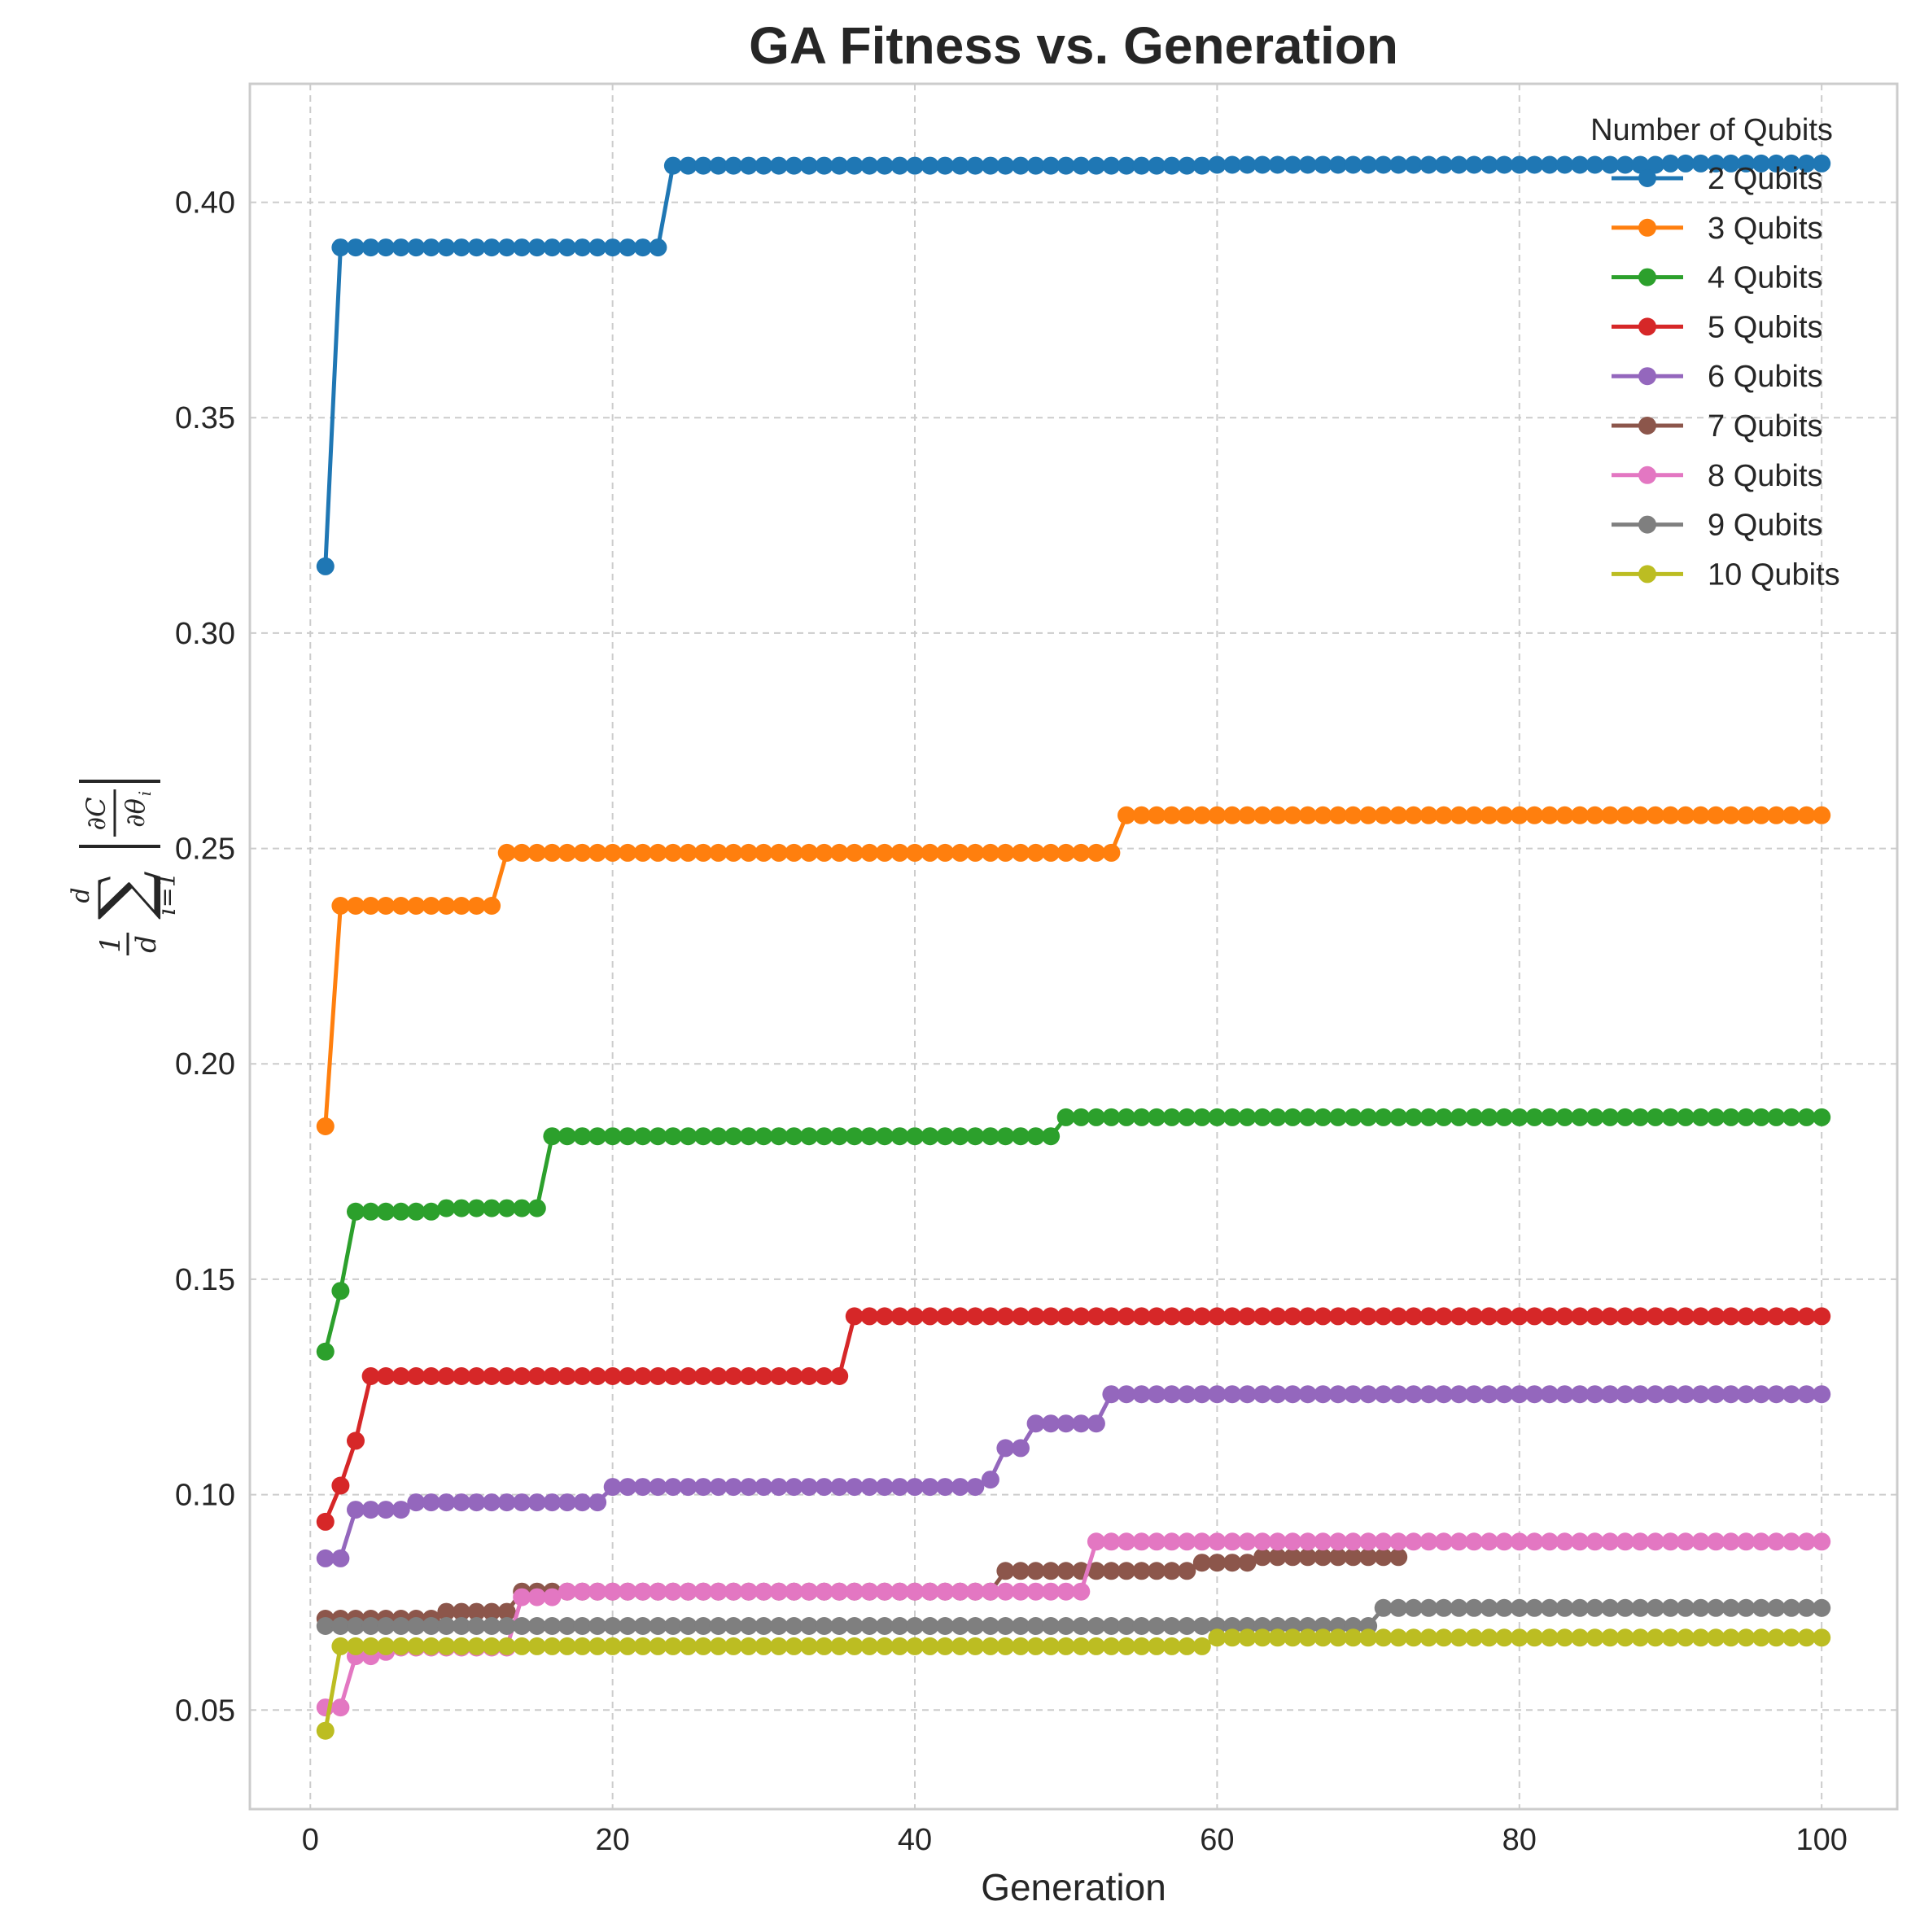 This screenshot has width=1920, height=1932. I want to click on svg-text: 1, so click(110, 944).